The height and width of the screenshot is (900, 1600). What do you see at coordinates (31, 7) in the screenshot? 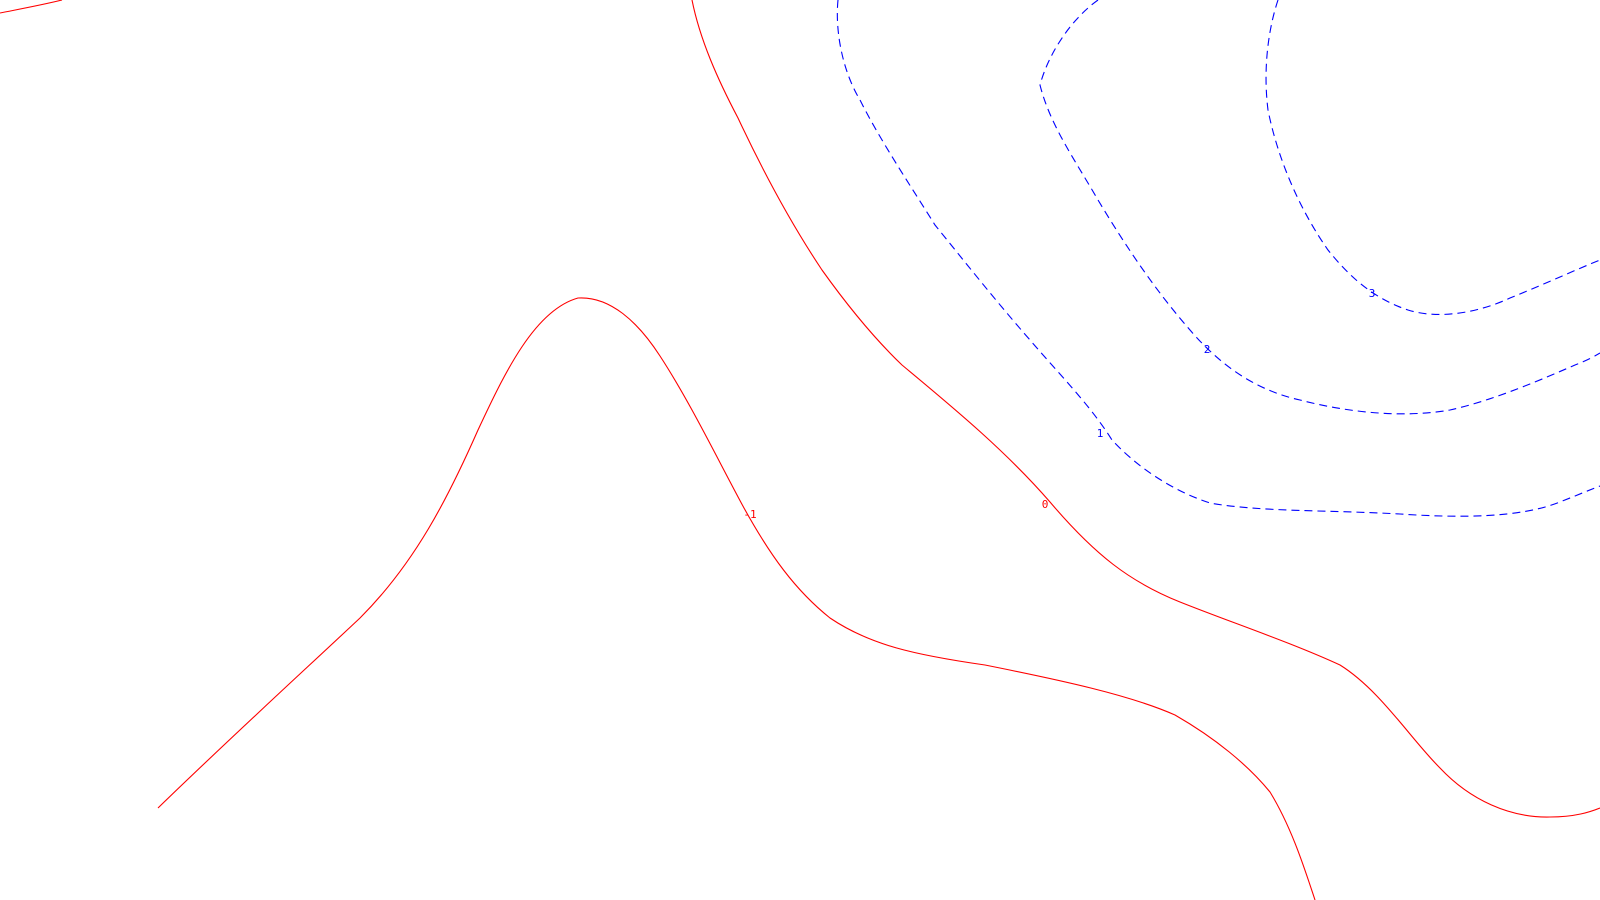
I see `contour-line-level--1-top-left` at bounding box center [31, 7].